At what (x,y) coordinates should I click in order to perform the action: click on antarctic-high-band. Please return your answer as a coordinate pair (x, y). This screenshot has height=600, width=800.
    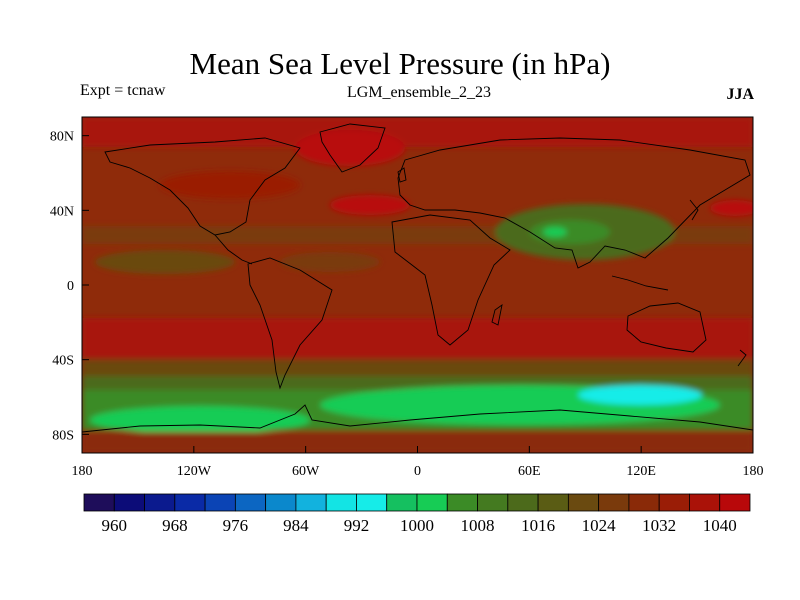
    Looking at the image, I should click on (417, 442).